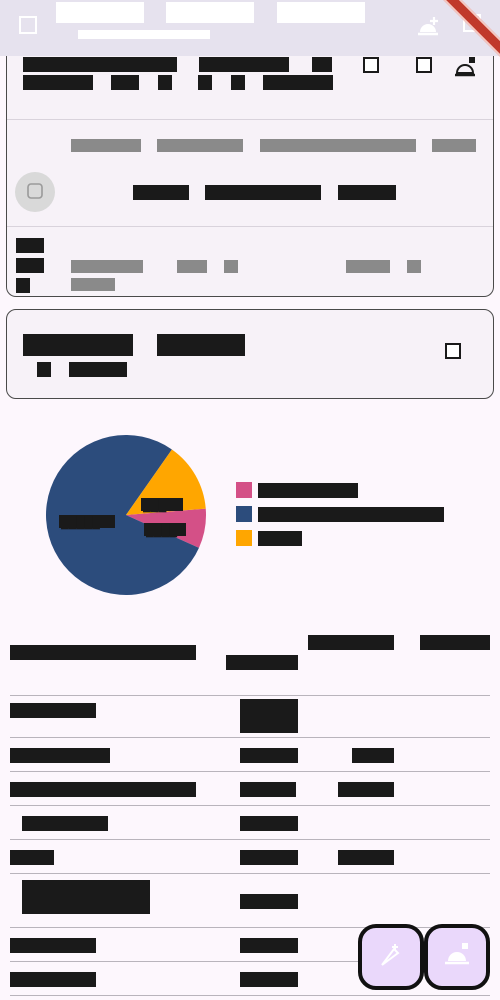 This screenshot has height=1000, width=500. What do you see at coordinates (271, 276) in the screenshot?
I see `order-meta: ██████ ██ █ ███ █ ████` at bounding box center [271, 276].